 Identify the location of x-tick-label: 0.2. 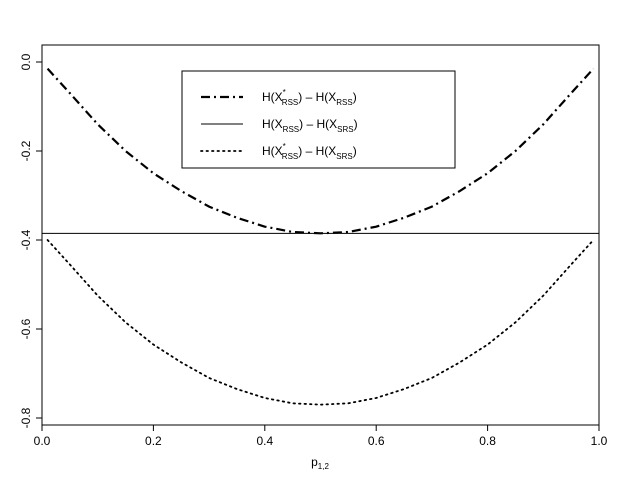
(153, 441).